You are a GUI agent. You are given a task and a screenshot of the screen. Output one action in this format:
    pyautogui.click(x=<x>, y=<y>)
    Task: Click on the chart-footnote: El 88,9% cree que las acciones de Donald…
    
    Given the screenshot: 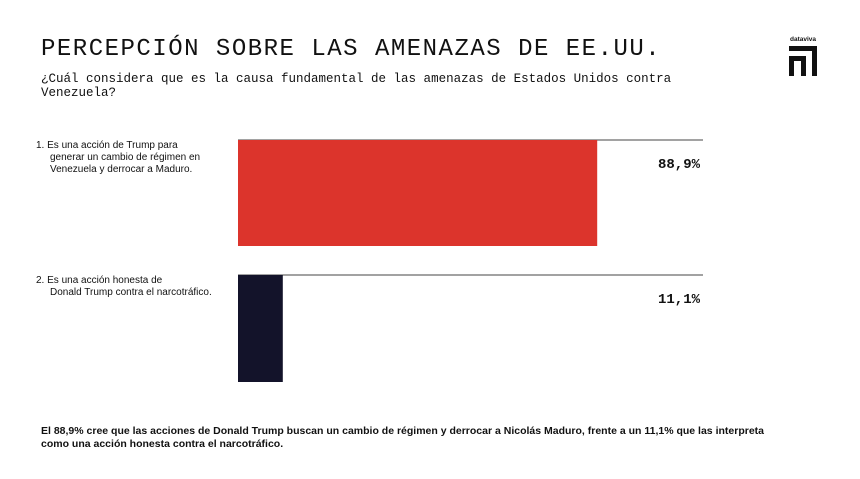 What is the action you would take?
    pyautogui.click(x=402, y=437)
    